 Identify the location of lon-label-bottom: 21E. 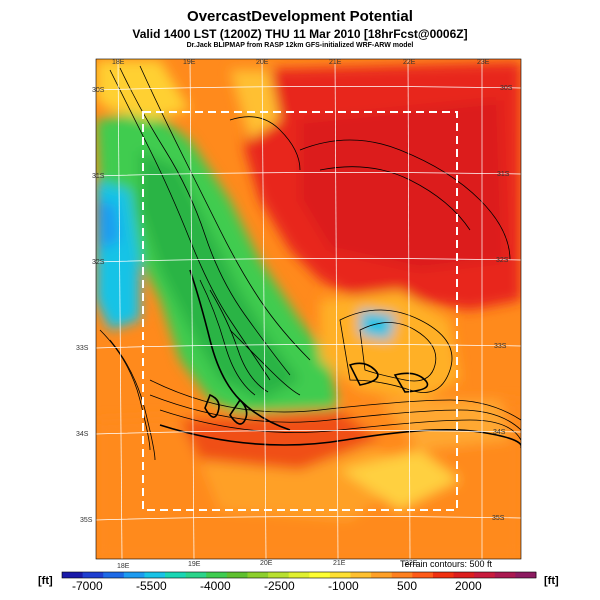
(339, 563).